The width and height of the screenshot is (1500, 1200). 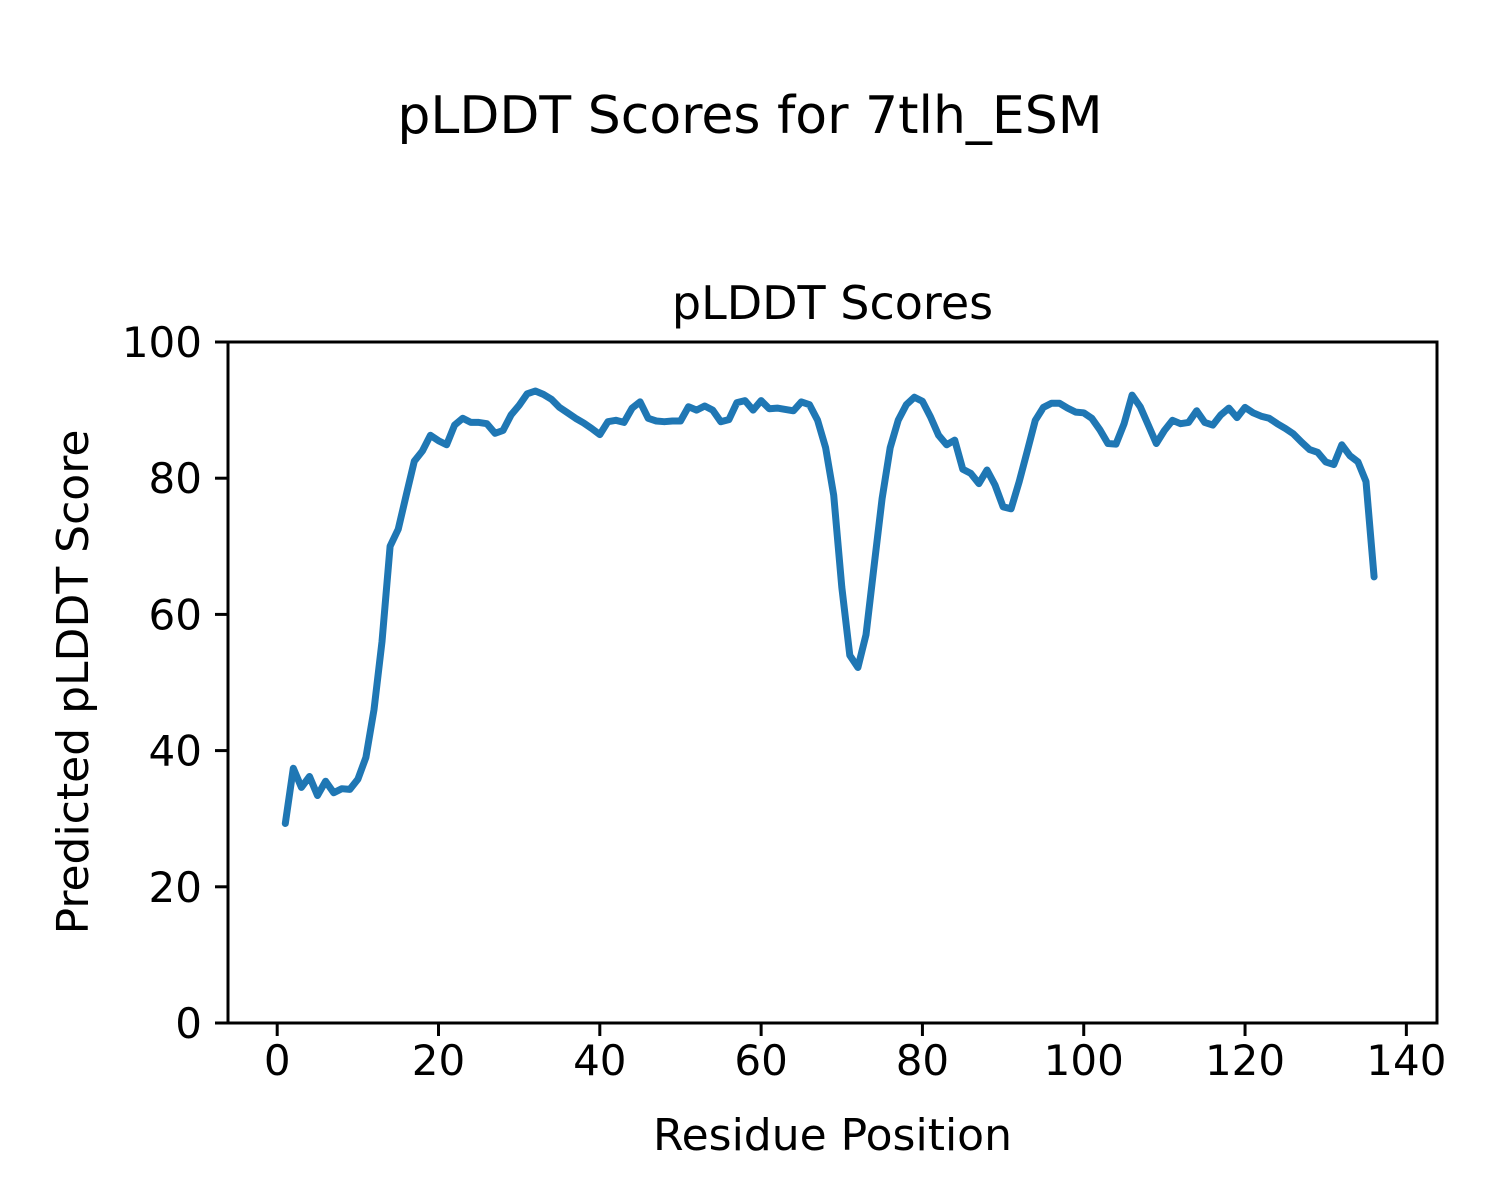 I want to click on x-tick-label: 120, so click(x=1245, y=1060).